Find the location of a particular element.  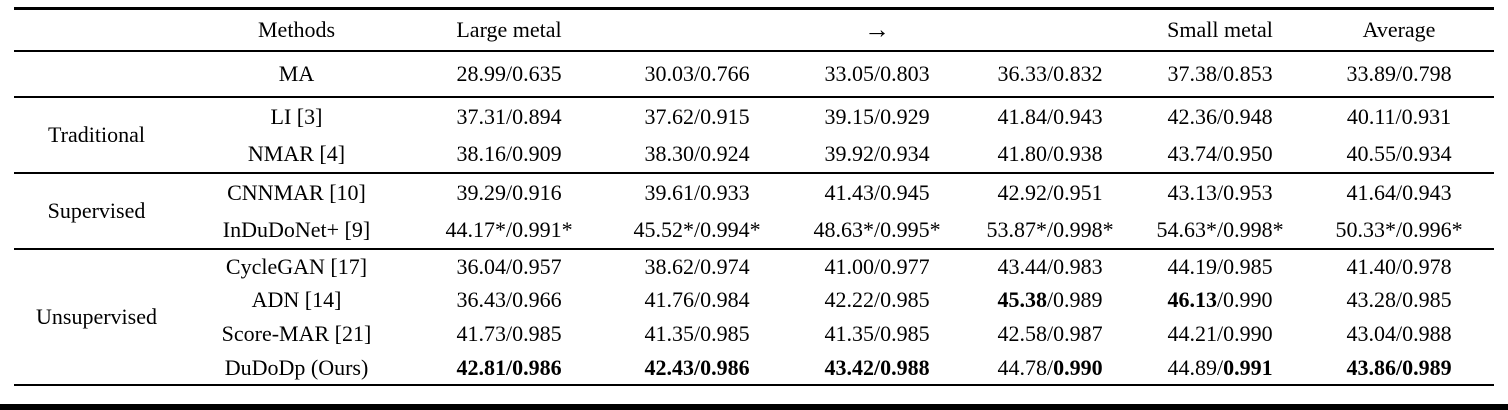

ssim-value: 0.994* is located at coordinates (730, 229).